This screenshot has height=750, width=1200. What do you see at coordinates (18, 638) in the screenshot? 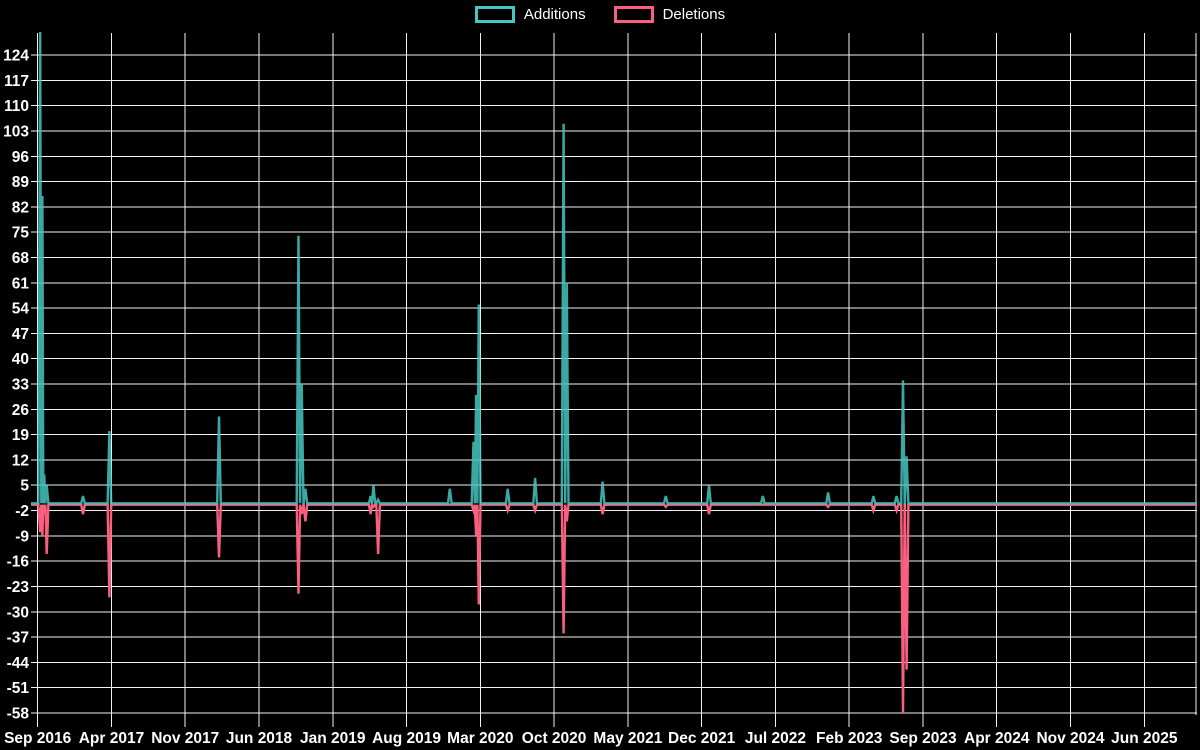
I see `svg-text: -37` at bounding box center [18, 638].